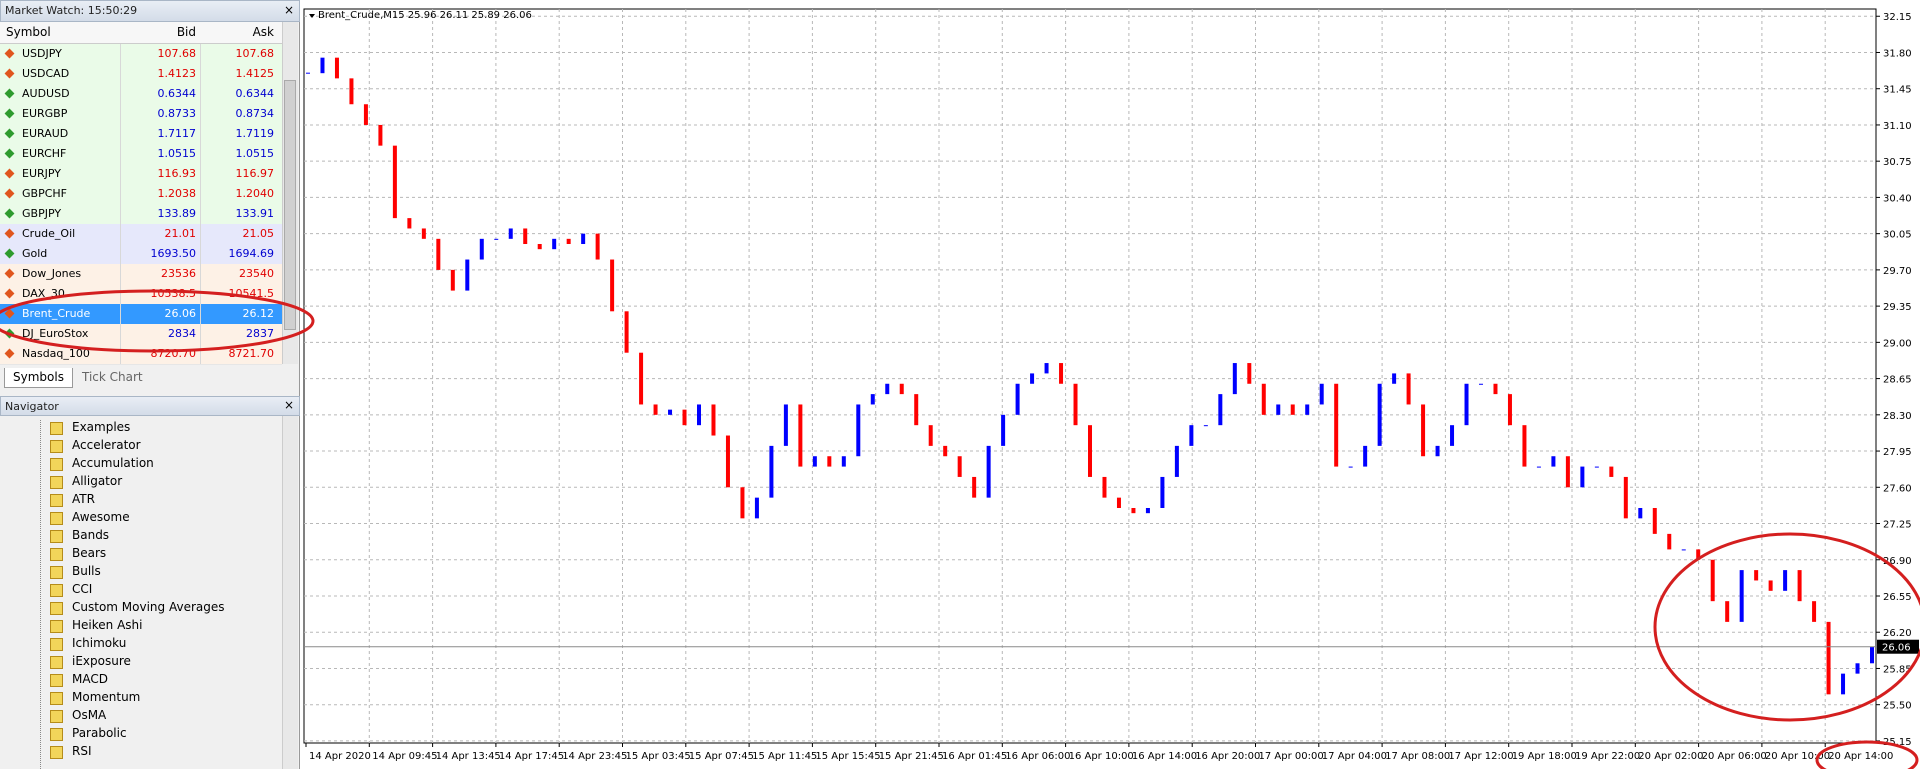 This screenshot has height=769, width=1920. What do you see at coordinates (258, 313) in the screenshot?
I see `ask: 26.12` at bounding box center [258, 313].